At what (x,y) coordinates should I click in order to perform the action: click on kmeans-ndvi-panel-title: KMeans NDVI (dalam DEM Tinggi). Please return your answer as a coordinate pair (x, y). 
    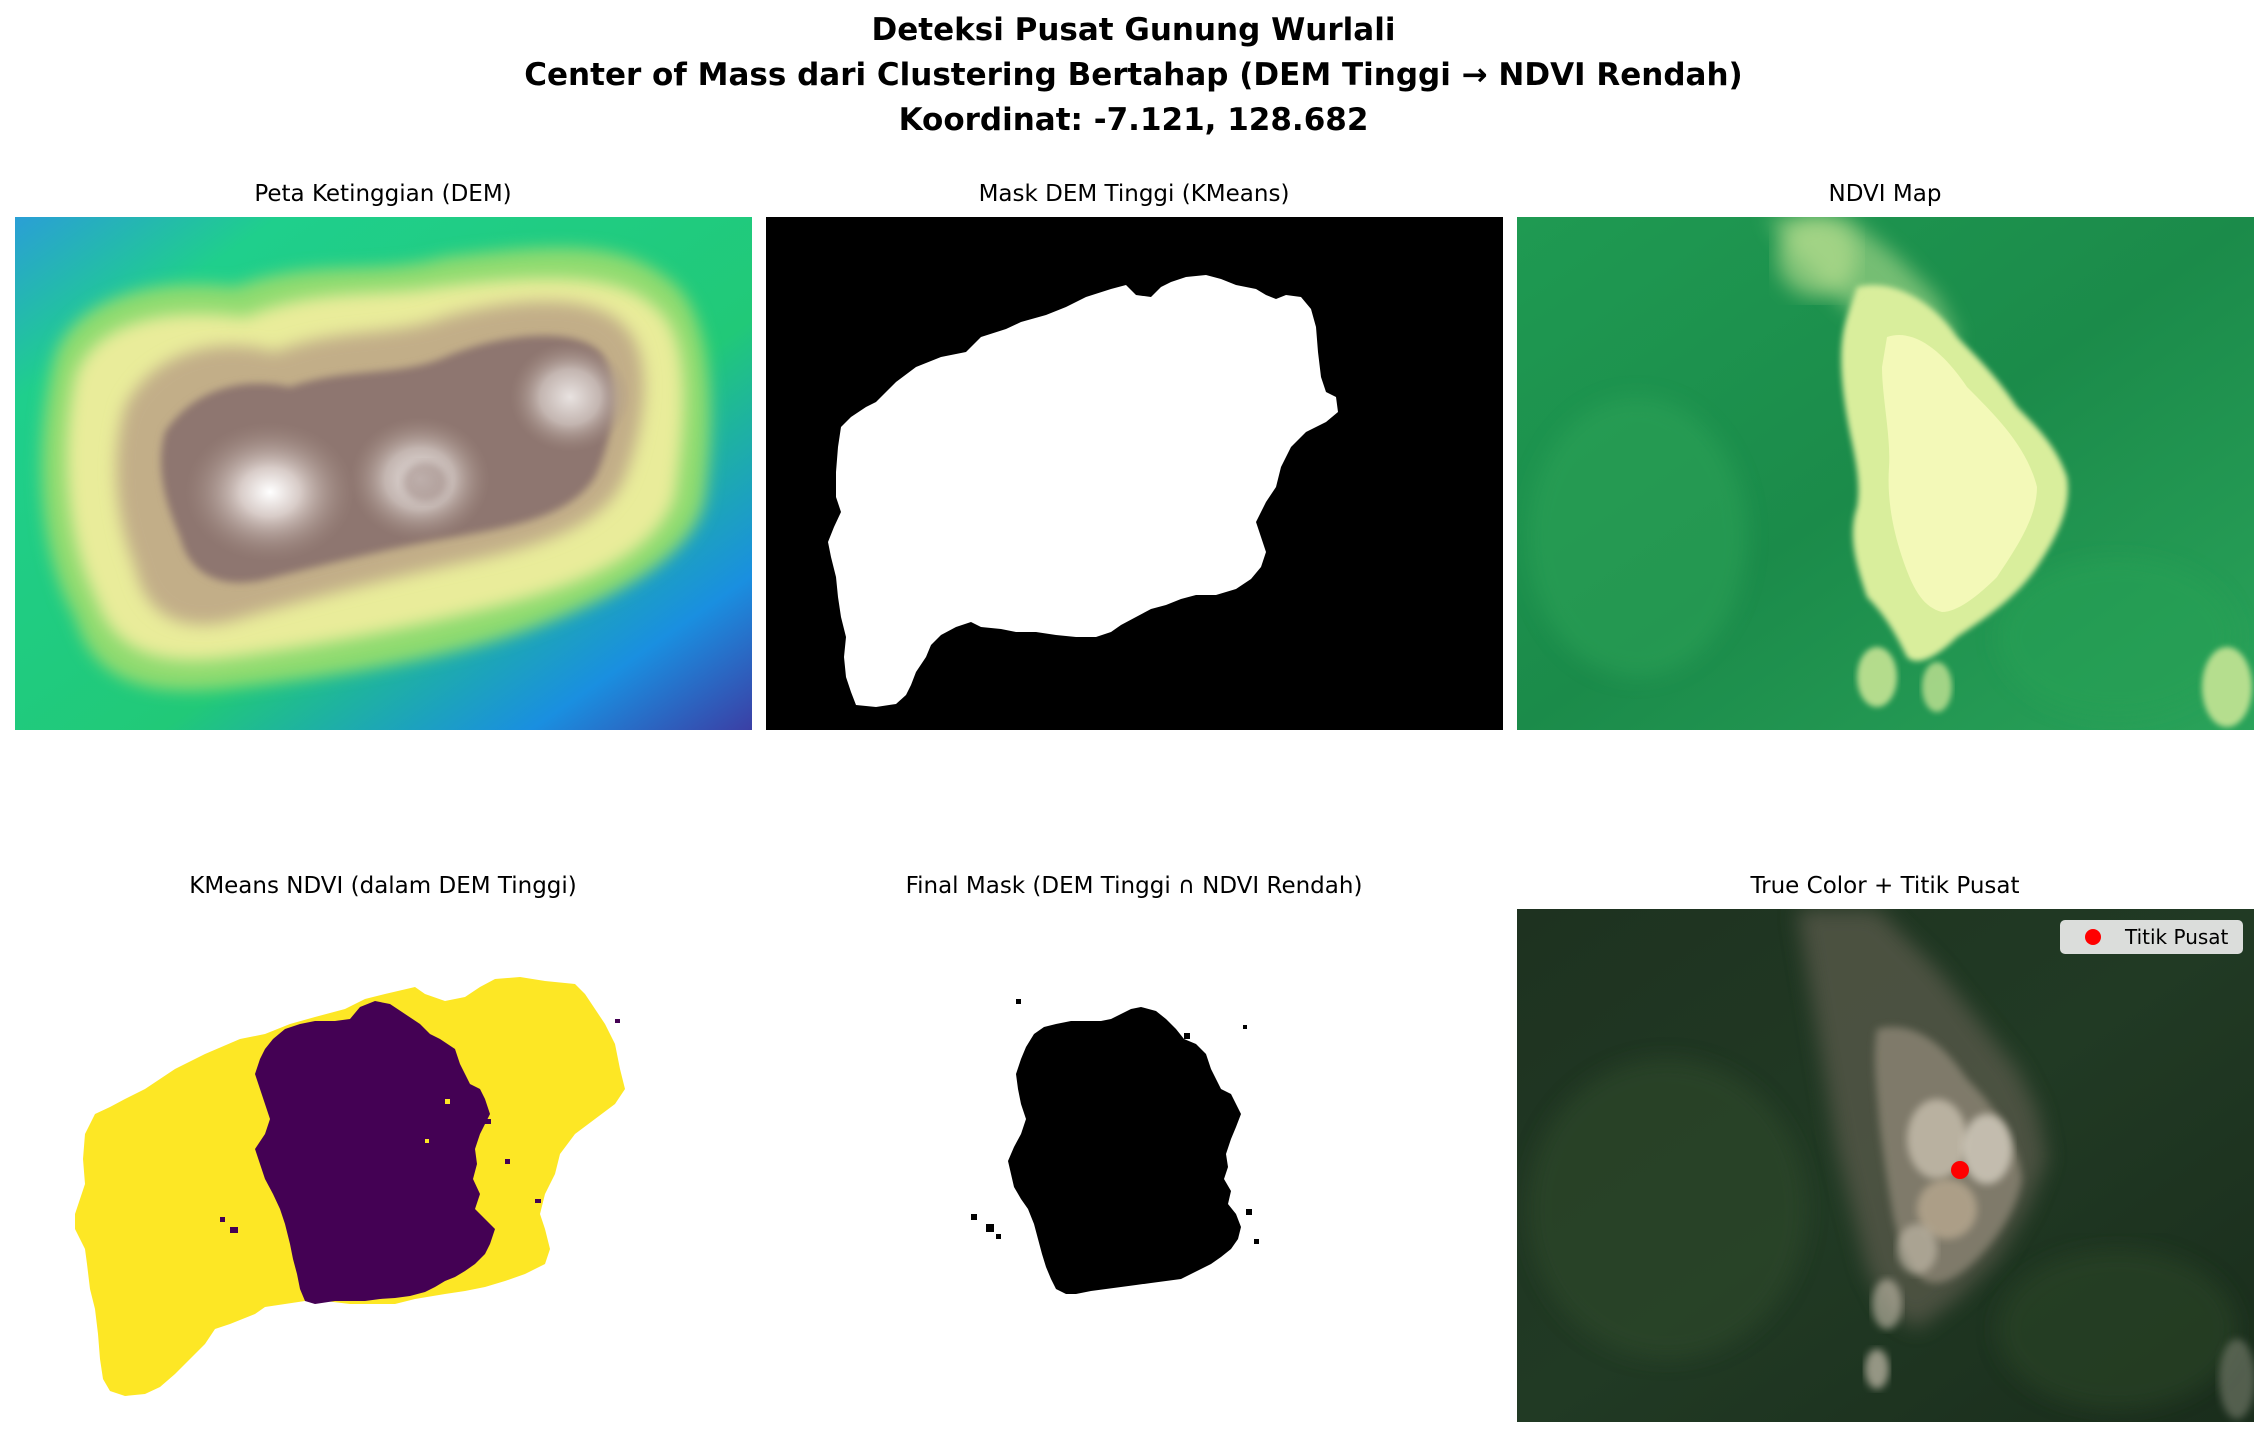
    Looking at the image, I should click on (383, 886).